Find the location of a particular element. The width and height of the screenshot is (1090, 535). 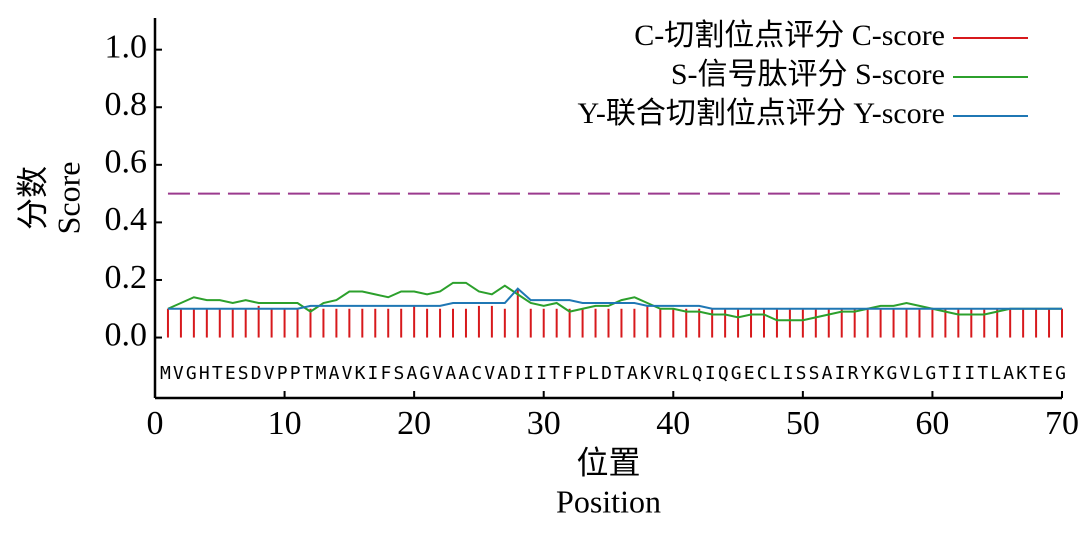

y-label: 分数 is located at coordinates (32, 198).